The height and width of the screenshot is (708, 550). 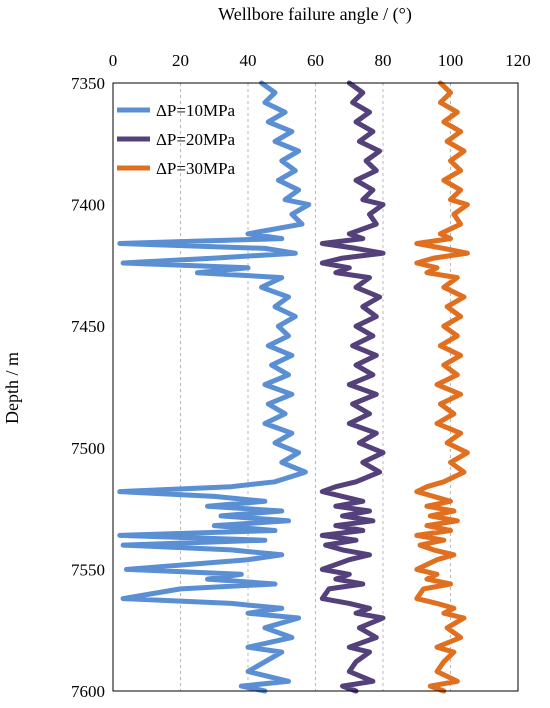 What do you see at coordinates (113, 60) in the screenshot?
I see `x-tick-label-0: 0` at bounding box center [113, 60].